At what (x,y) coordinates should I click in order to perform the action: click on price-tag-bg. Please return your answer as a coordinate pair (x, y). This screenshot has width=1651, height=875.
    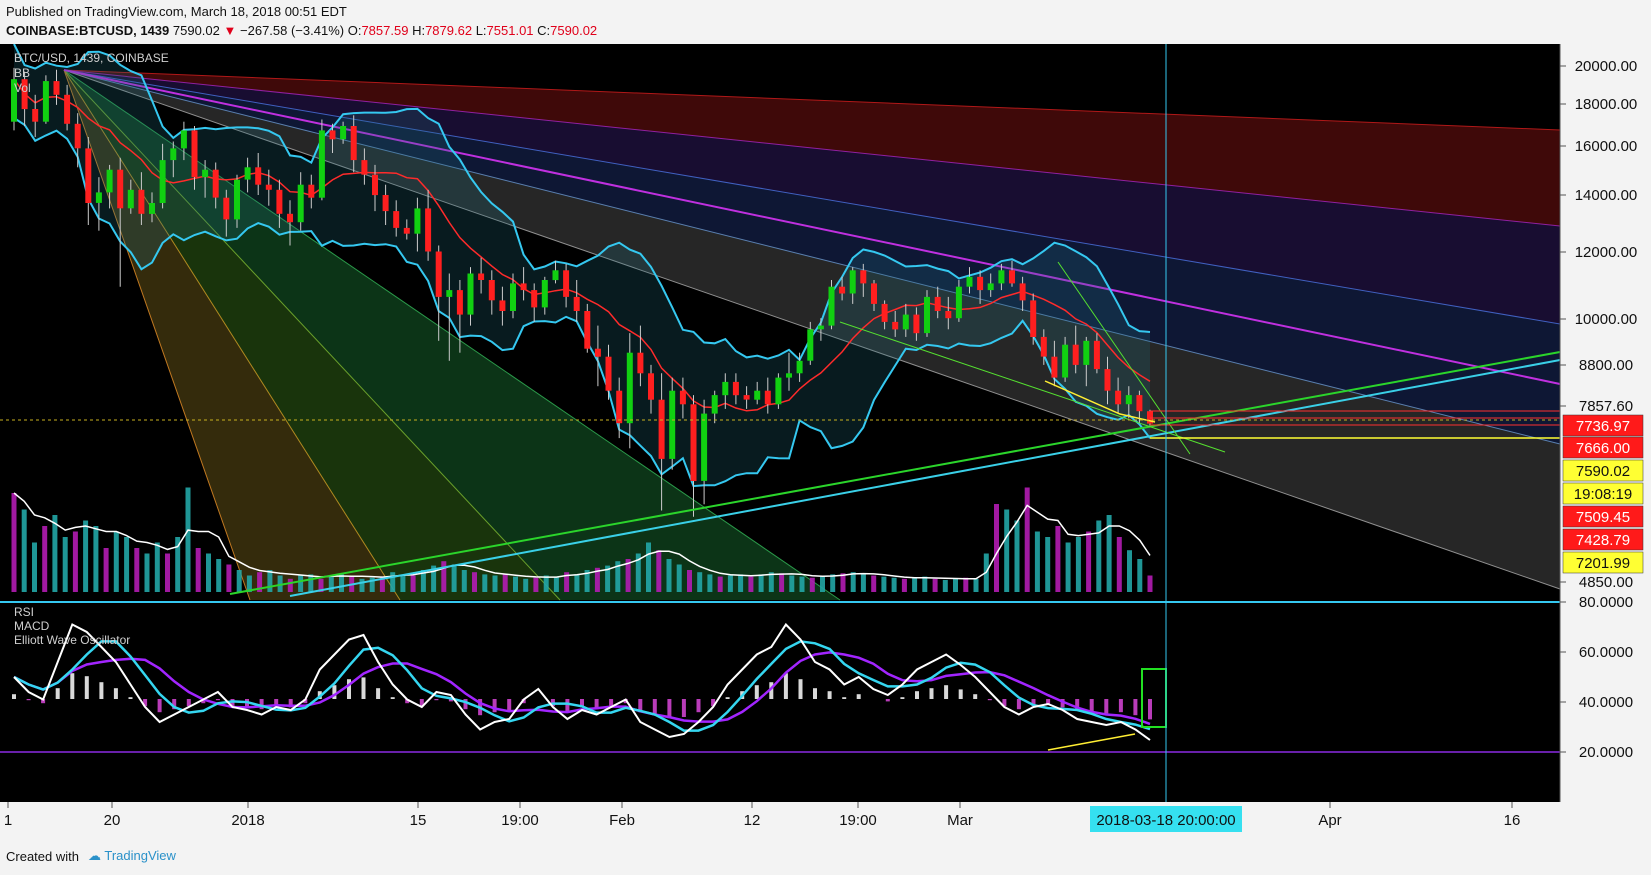
    Looking at the image, I should click on (1603, 562).